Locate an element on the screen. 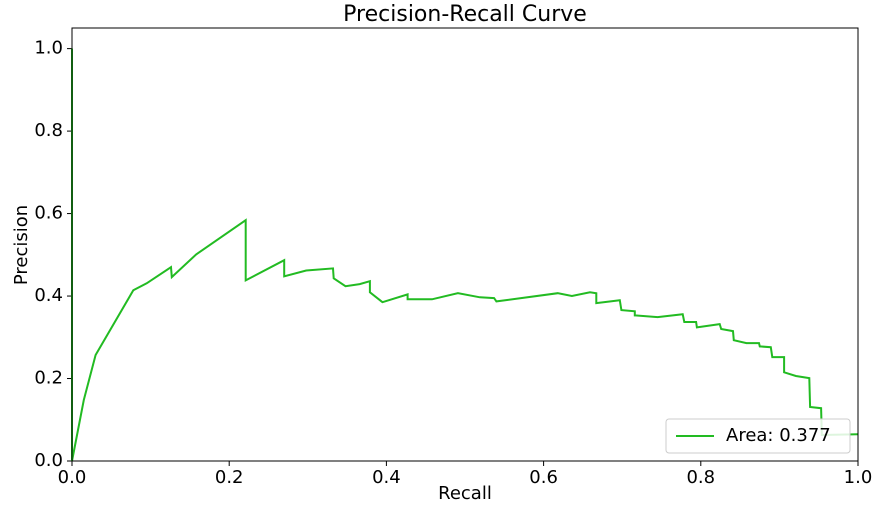  y-tick-label: 0.8 is located at coordinates (48, 130).